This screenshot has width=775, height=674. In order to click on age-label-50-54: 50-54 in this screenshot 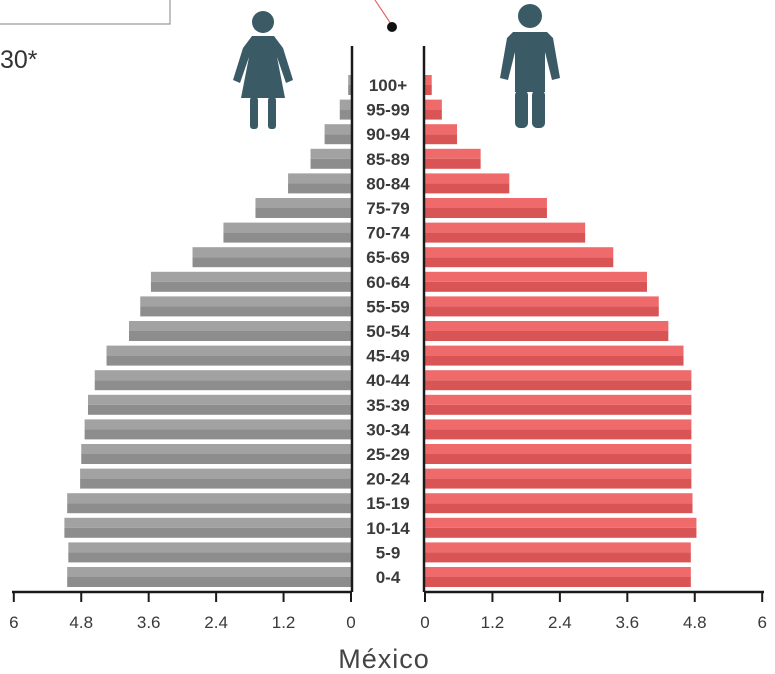, I will do `click(388, 331)`.